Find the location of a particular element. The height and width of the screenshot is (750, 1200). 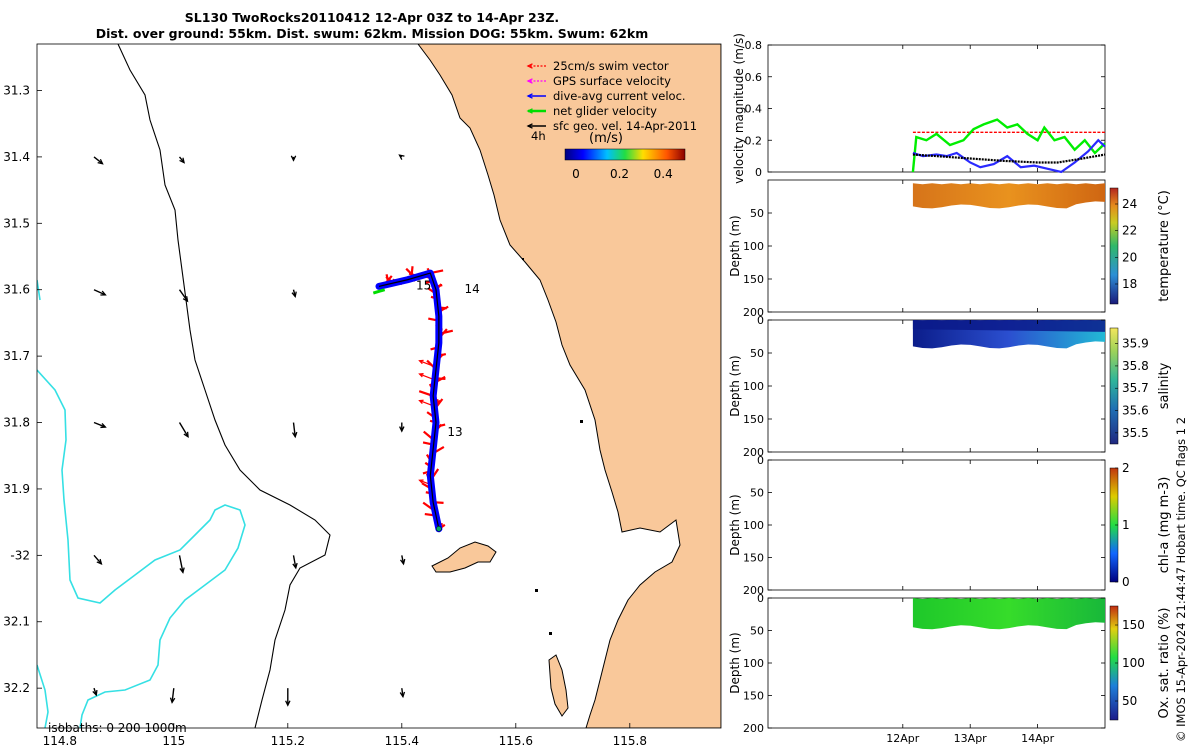

legend-entry-label: net glider velocity is located at coordinates (605, 111).